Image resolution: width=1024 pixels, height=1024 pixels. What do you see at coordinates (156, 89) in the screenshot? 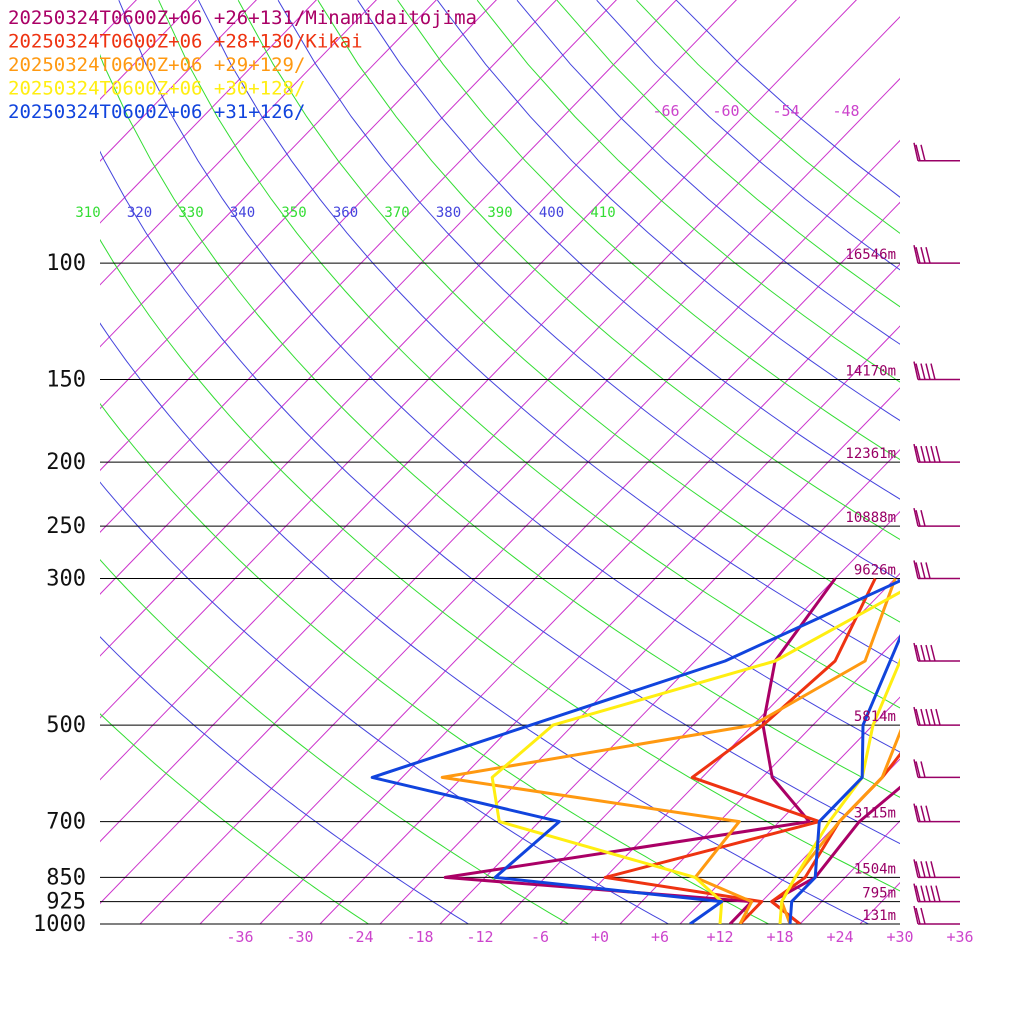
I see `legend-entry: 20250324T0600Z+06 +30+128/` at bounding box center [156, 89].